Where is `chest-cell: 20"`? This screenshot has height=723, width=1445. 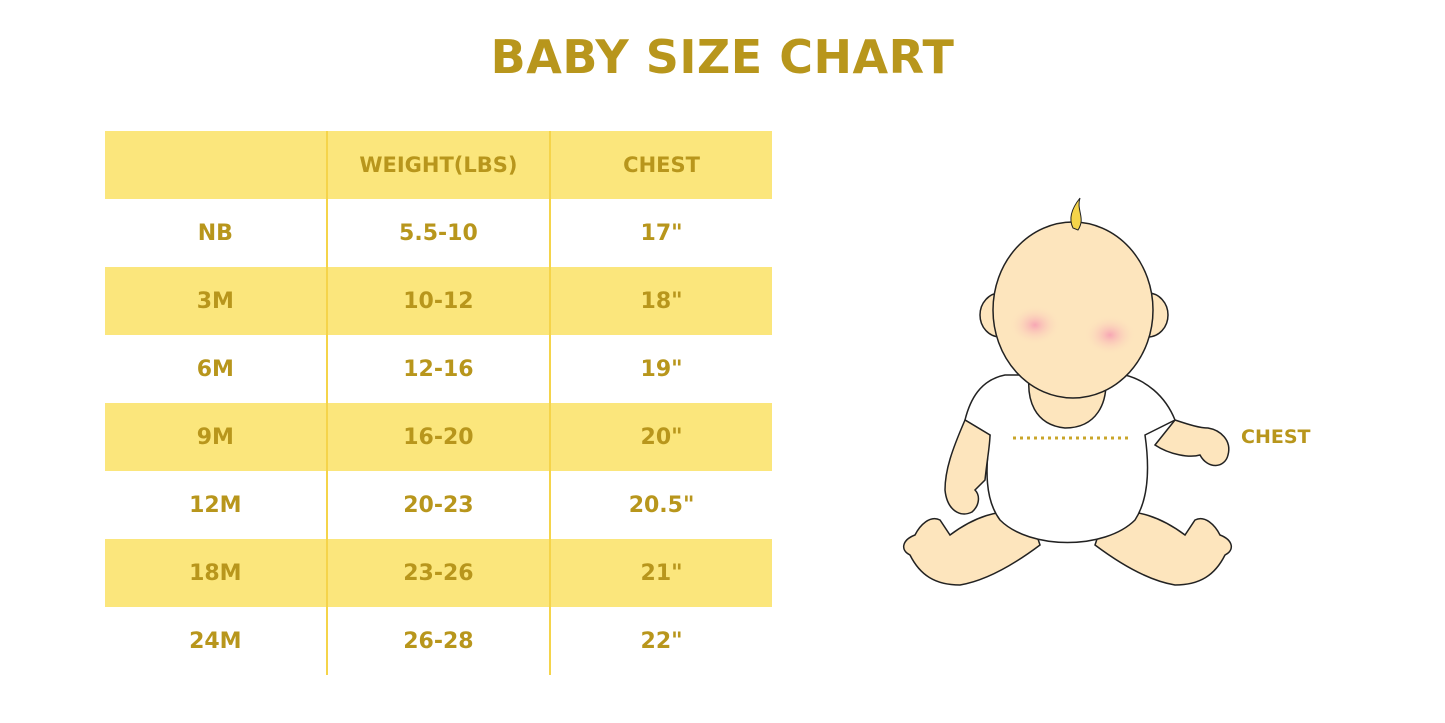 chest-cell: 20" is located at coordinates (660, 437).